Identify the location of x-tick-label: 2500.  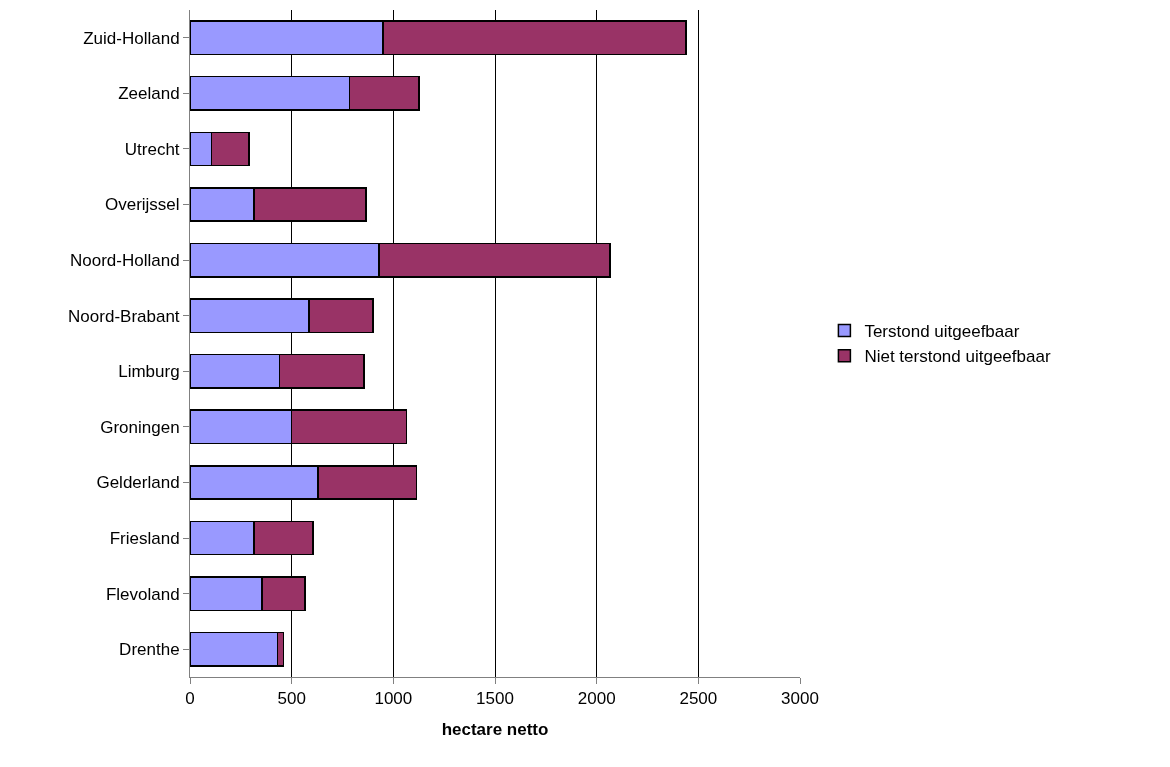
(698, 699).